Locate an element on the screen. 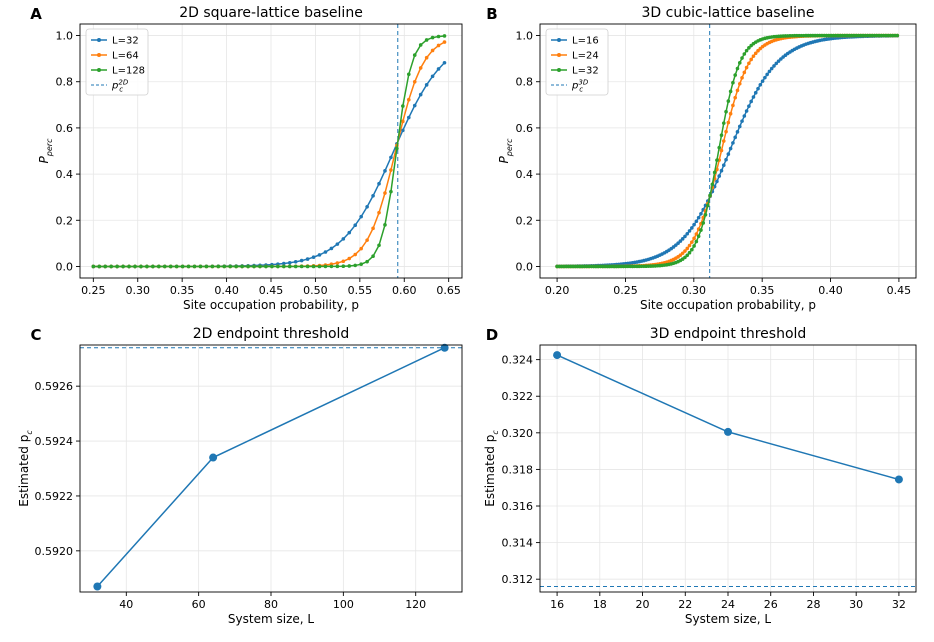 The width and height of the screenshot is (934, 642). legend-label-threshold: p3D c is located at coordinates (580, 86).